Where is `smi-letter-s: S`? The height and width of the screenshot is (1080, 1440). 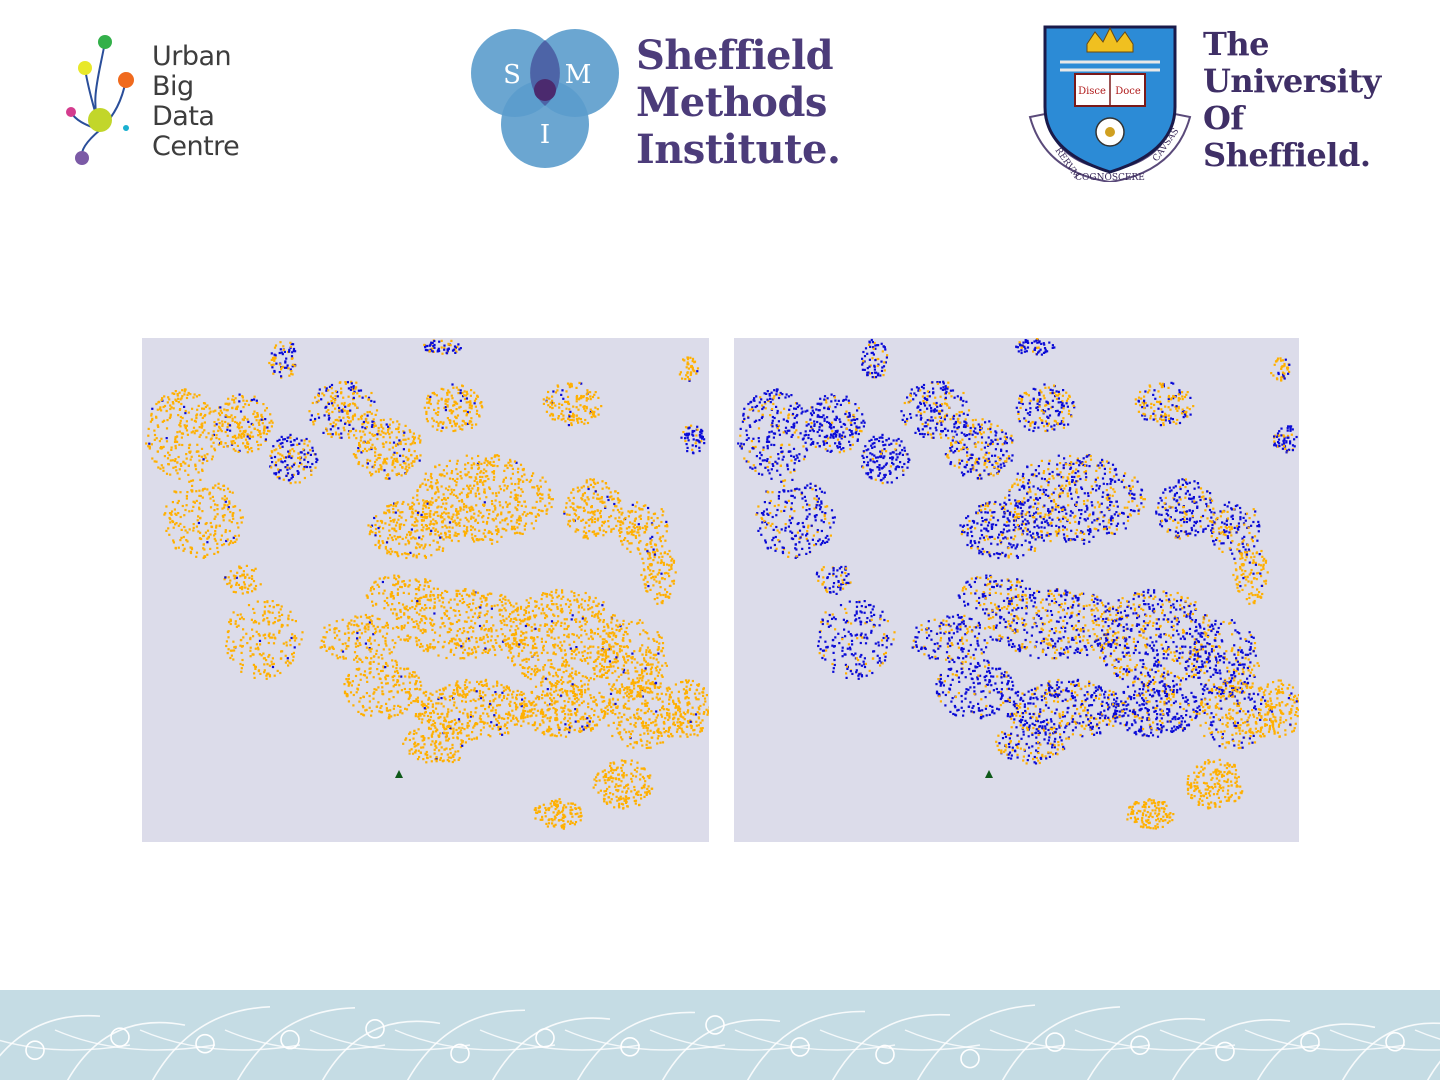 smi-letter-s: S is located at coordinates (512, 75).